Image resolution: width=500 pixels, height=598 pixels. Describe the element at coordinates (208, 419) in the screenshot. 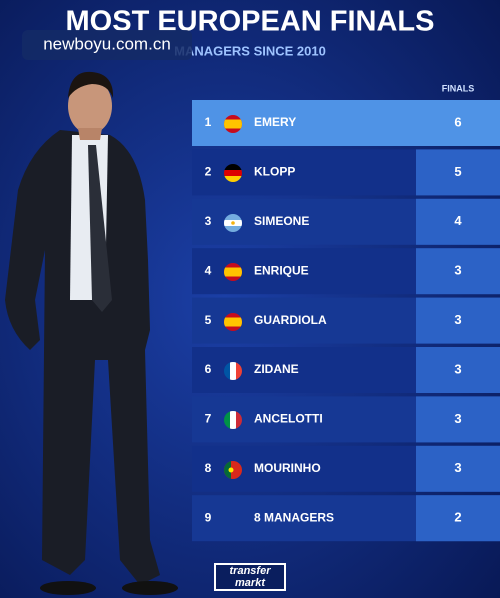

I see `rank: 7` at that location.